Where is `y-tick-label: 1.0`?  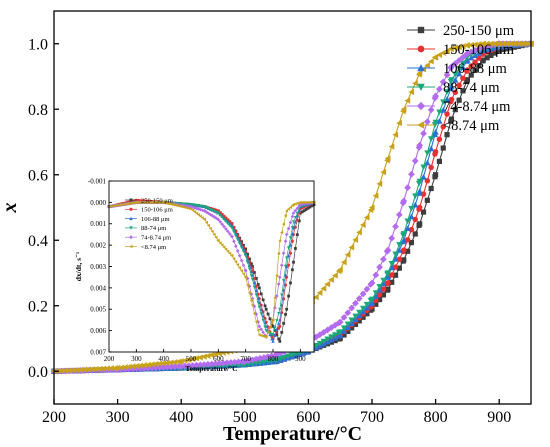
y-tick-label: 1.0 is located at coordinates (38, 44).